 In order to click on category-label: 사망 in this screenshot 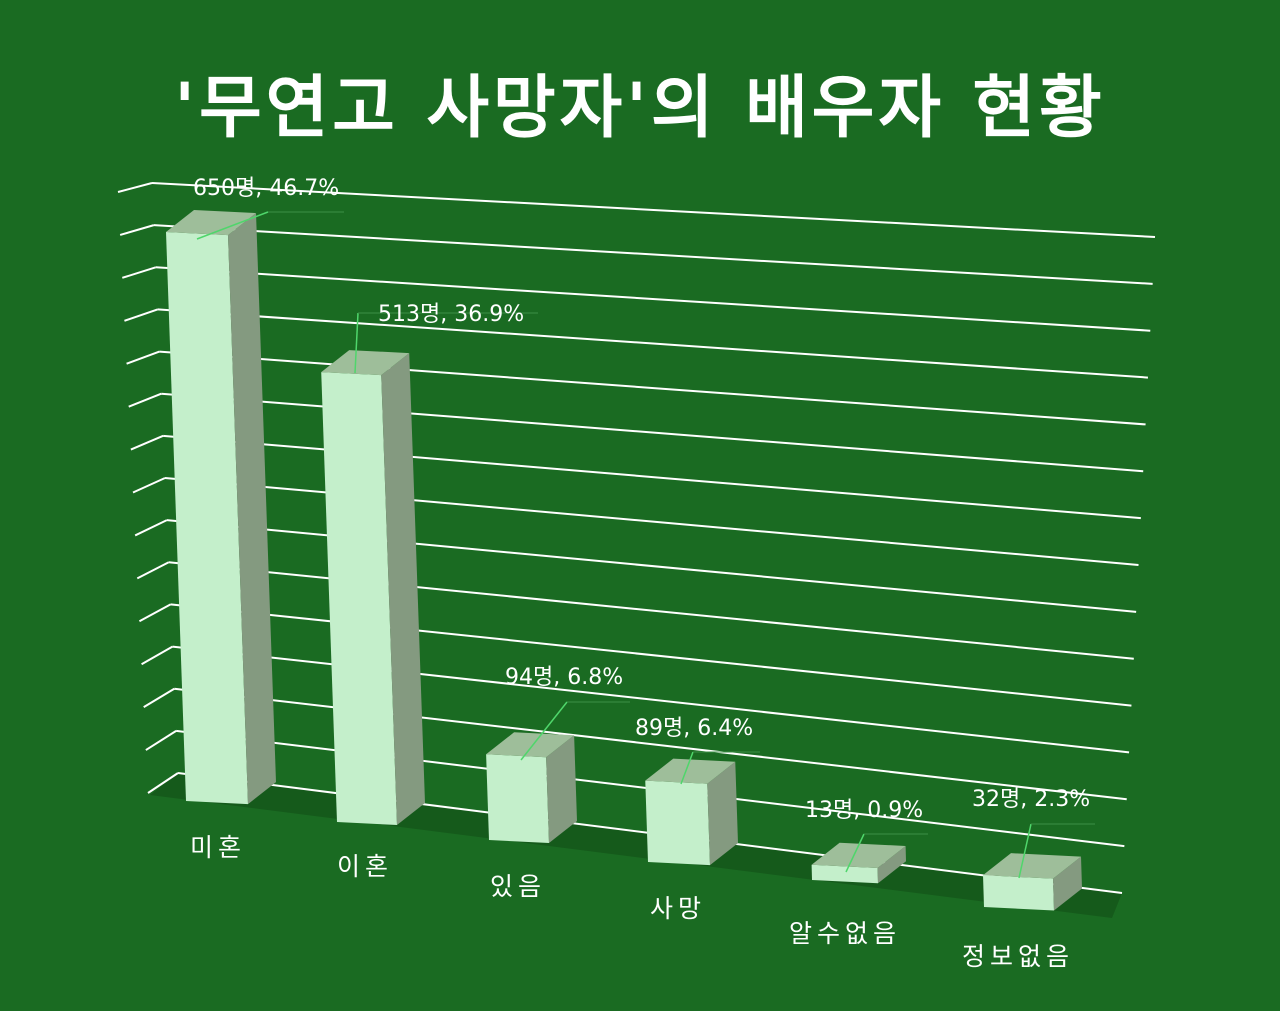, I will do `click(678, 908)`.